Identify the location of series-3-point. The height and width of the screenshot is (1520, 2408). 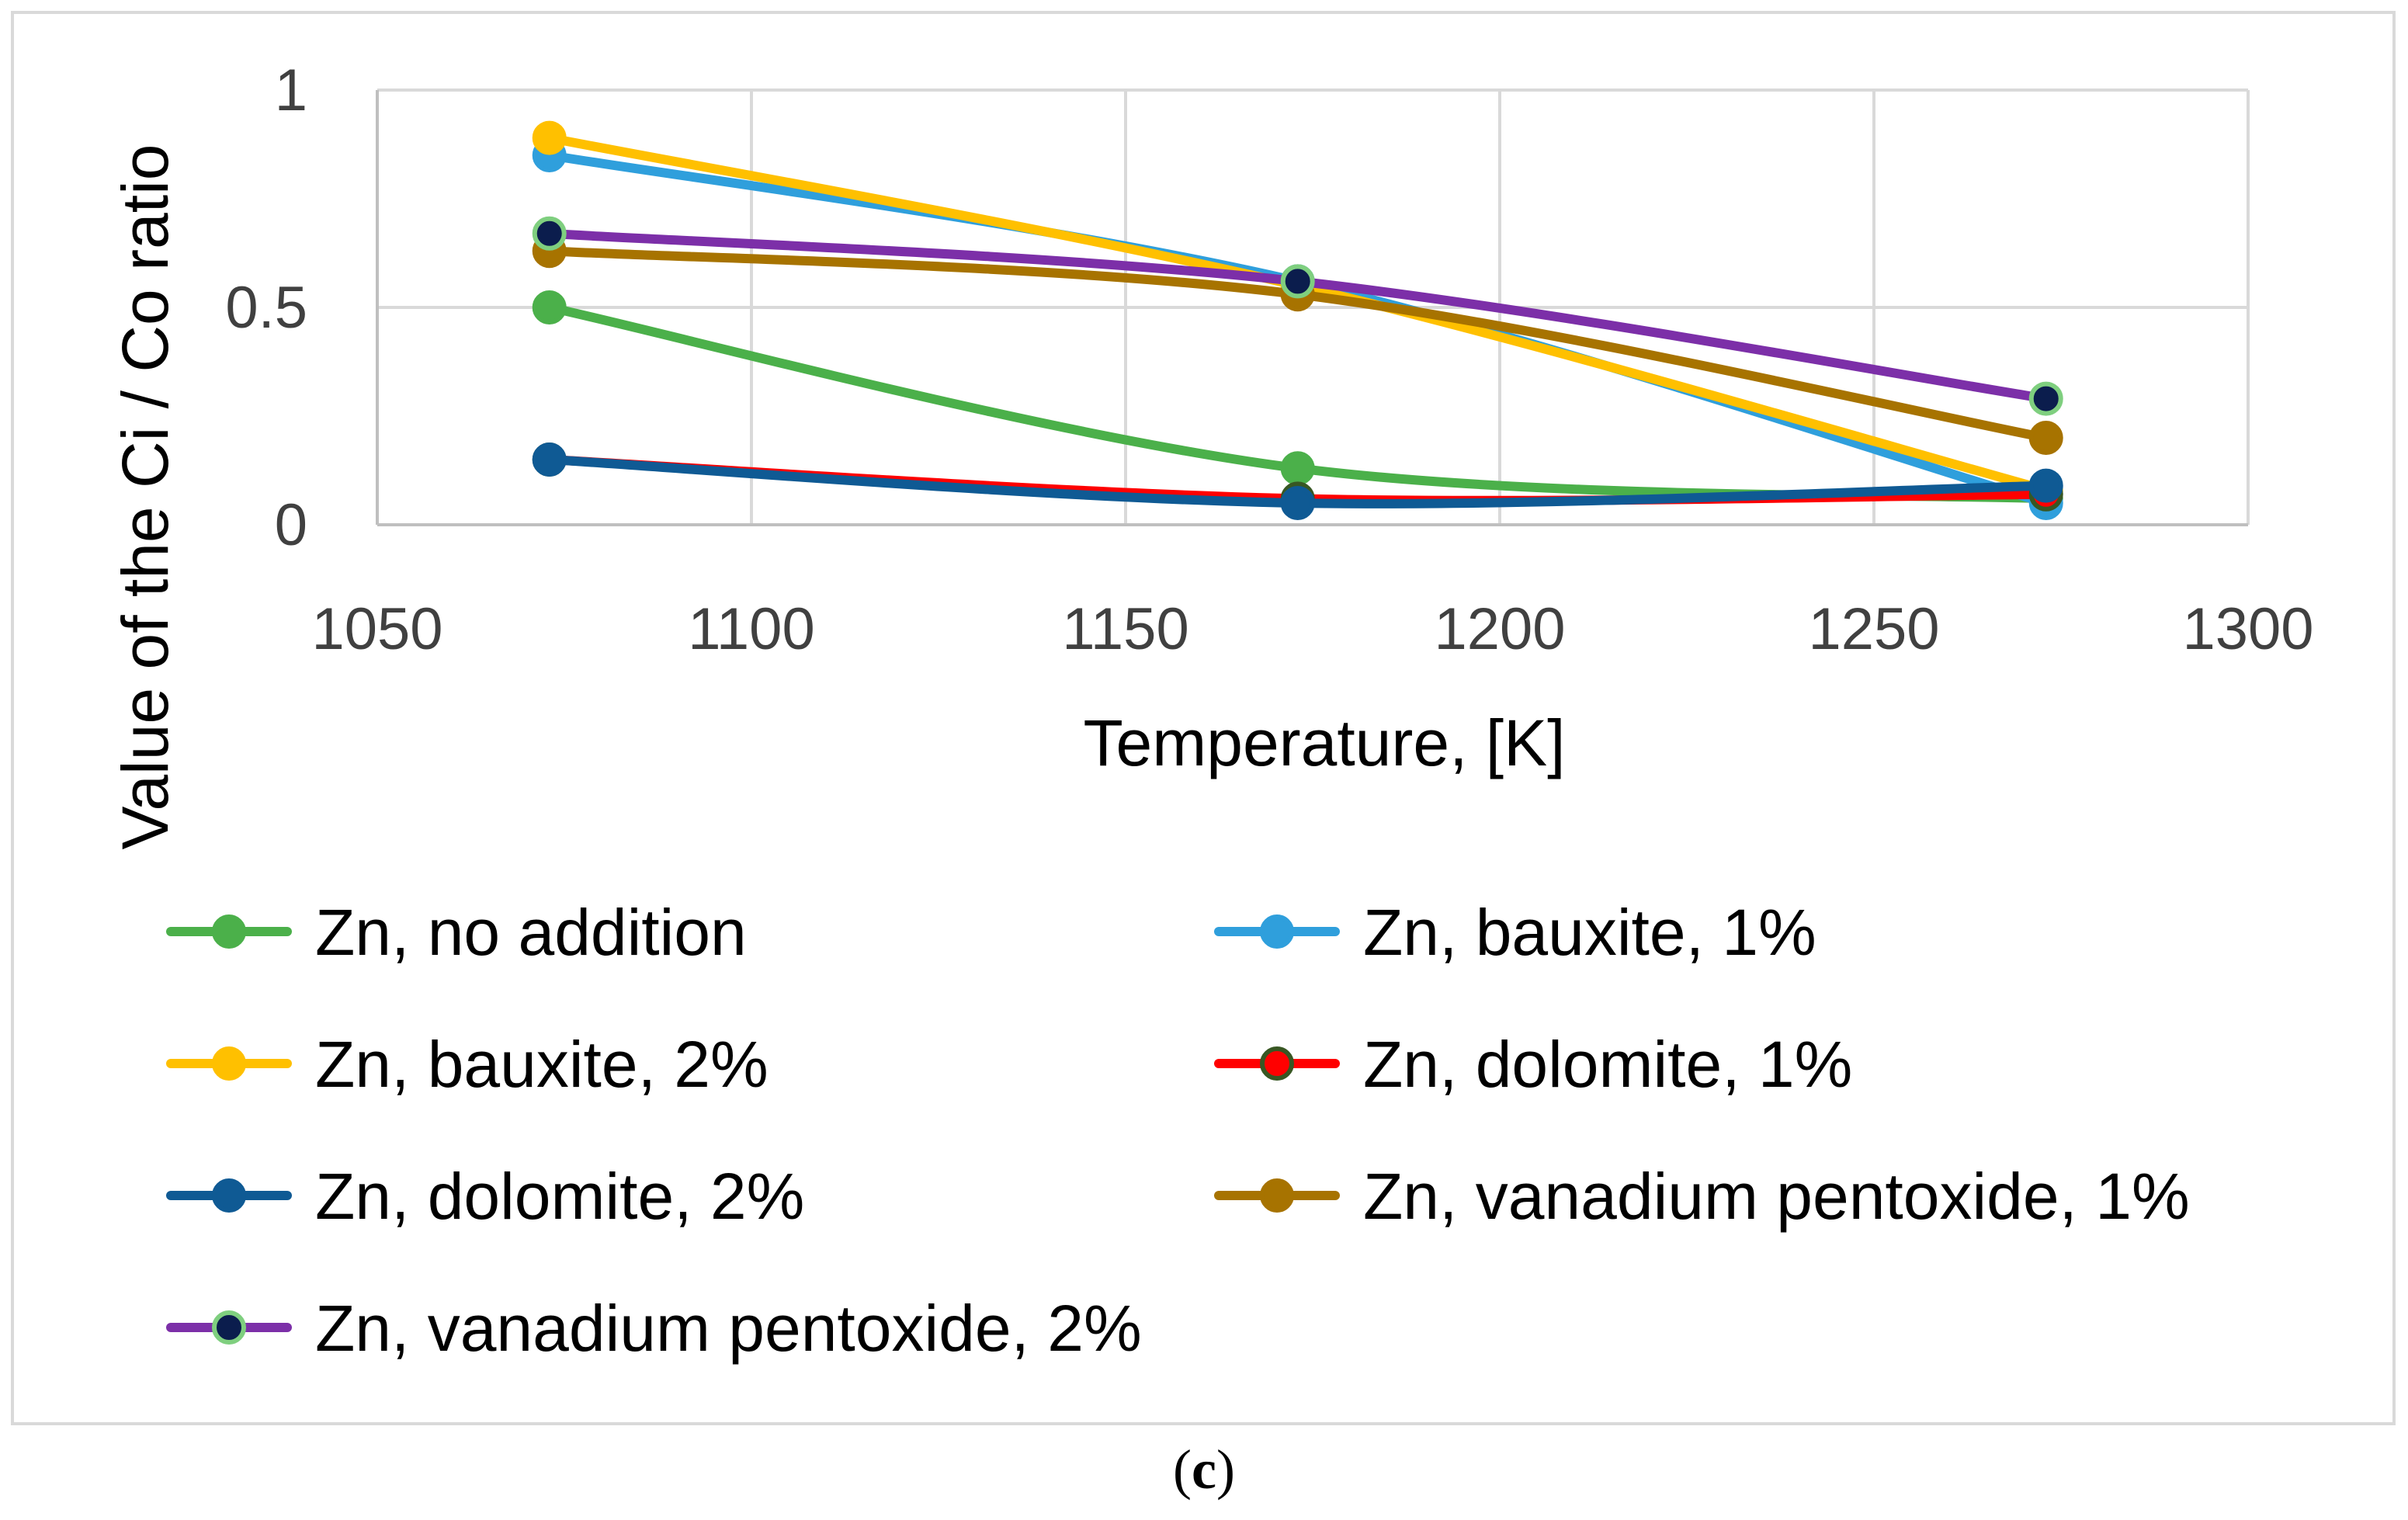
(549, 138).